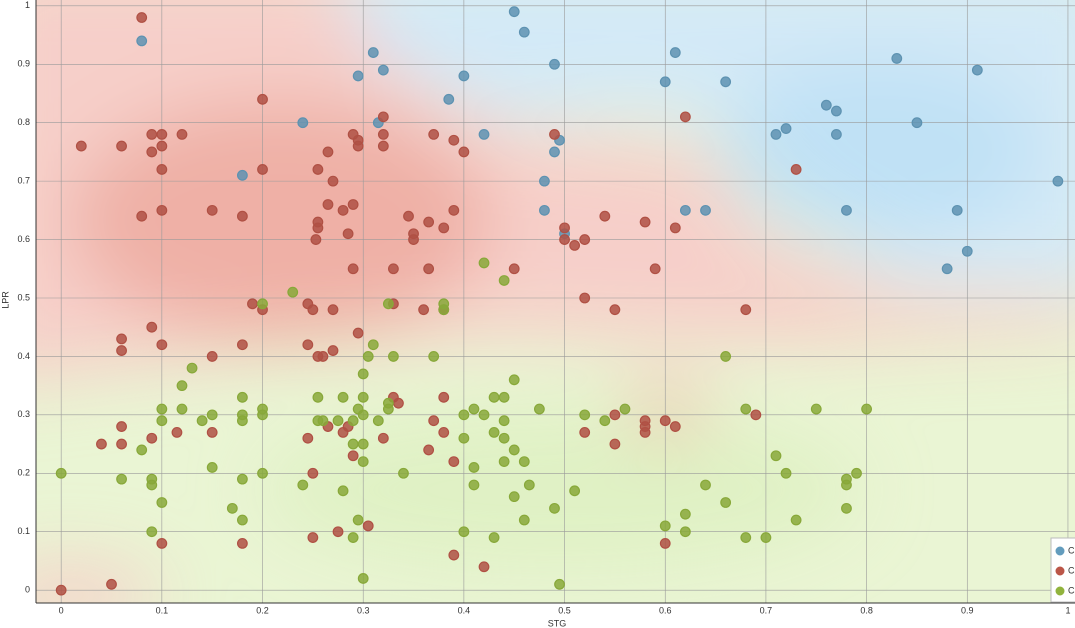 The image size is (1075, 628). I want to click on x-tick-label: 0.4, so click(464, 610).